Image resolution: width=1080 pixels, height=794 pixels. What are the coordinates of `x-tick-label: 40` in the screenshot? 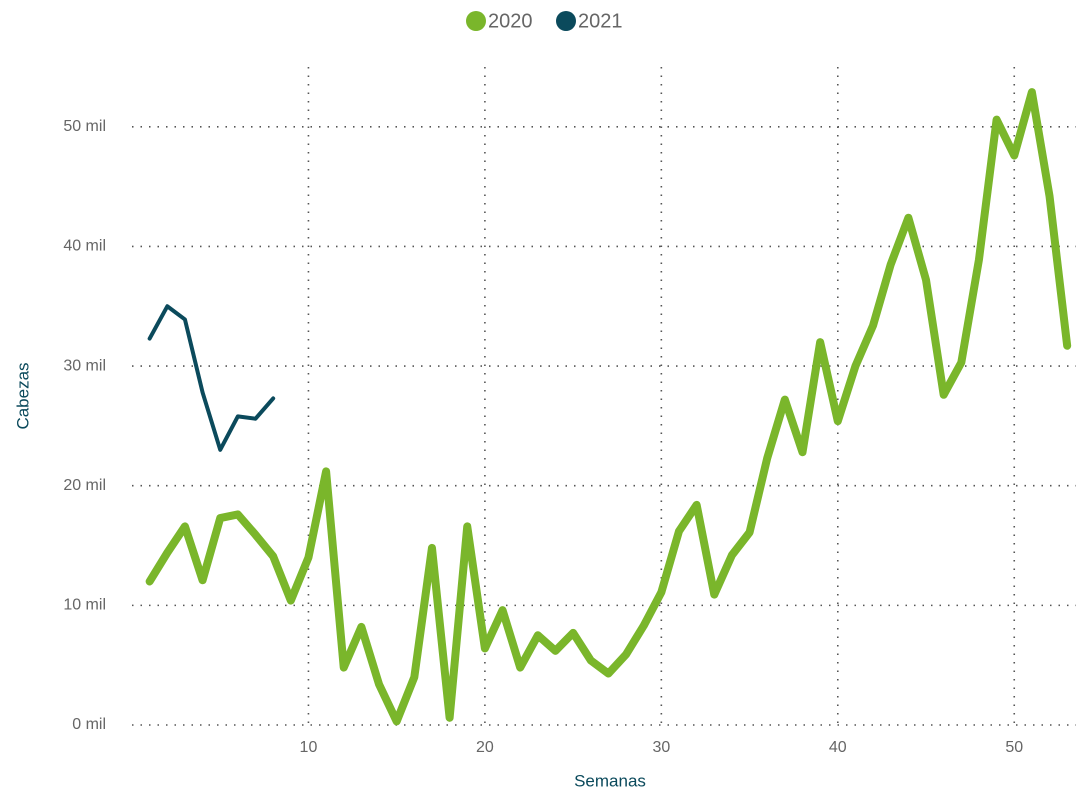 It's located at (838, 747).